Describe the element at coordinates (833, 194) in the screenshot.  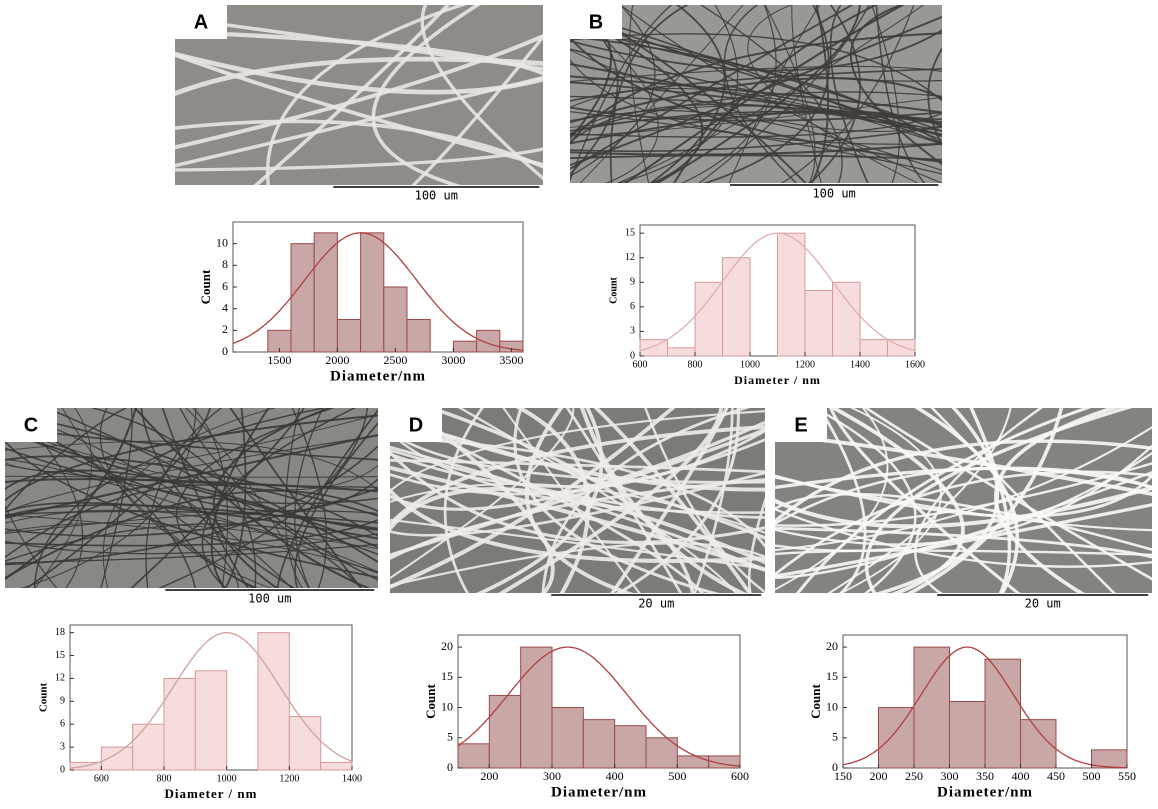
I see `scale-bar-label: 100 um` at that location.